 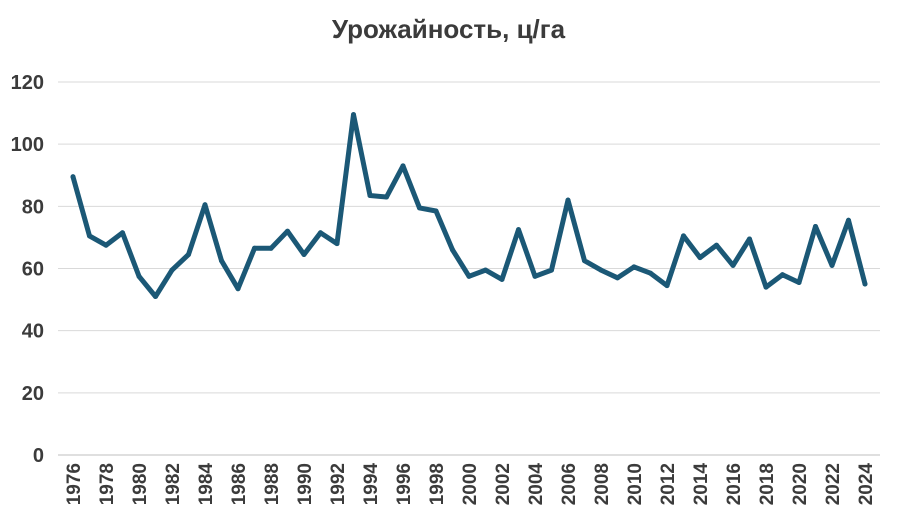 What do you see at coordinates (602, 484) in the screenshot?
I see `x-tick-label: 2008` at bounding box center [602, 484].